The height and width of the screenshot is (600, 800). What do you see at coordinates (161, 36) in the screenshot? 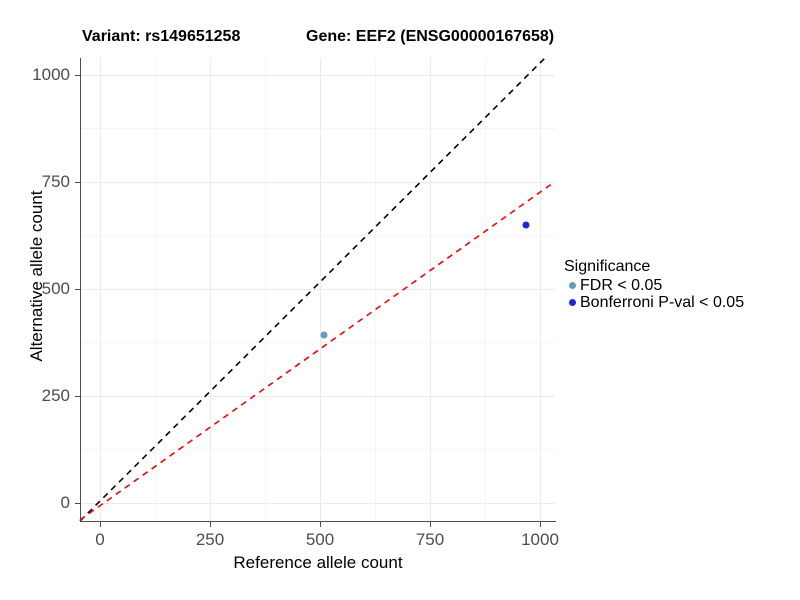
I see `variant-title: Variant: rs149651258` at bounding box center [161, 36].